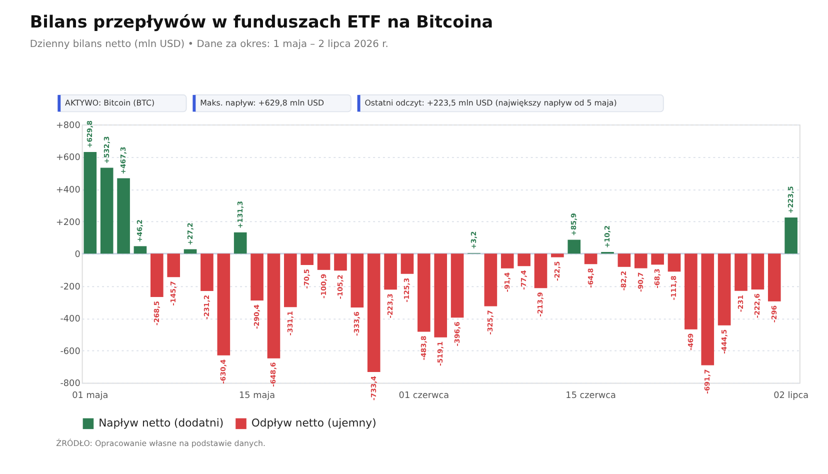 Image resolution: width=828 pixels, height=474 pixels. Describe the element at coordinates (70, 287) in the screenshot. I see `y-tick-label: -200` at that location.